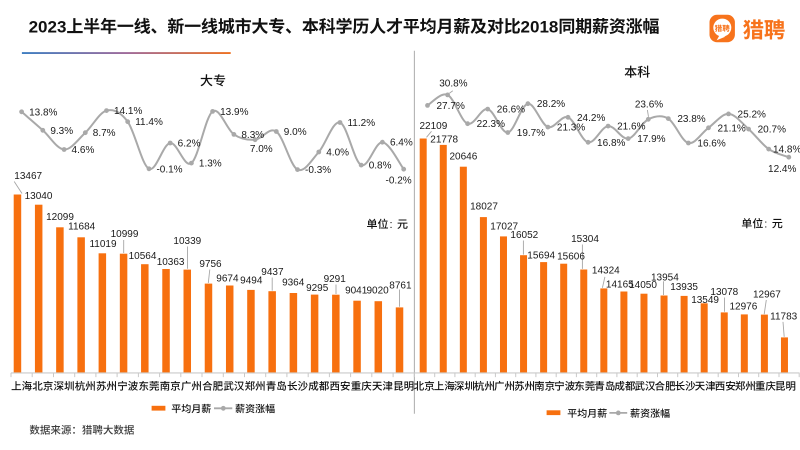 This screenshot has height=450, width=800. What do you see at coordinates (210, 264) in the screenshot?
I see `svg-text: 9756` at bounding box center [210, 264].